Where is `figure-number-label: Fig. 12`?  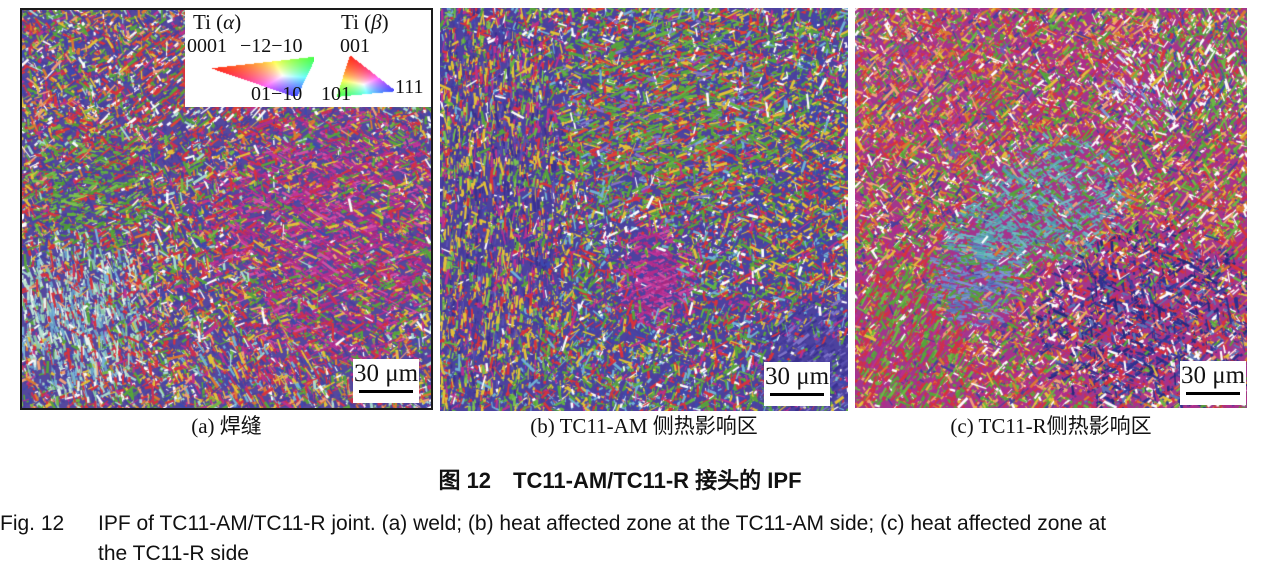 figure-number-label: Fig. 12 is located at coordinates (32, 523).